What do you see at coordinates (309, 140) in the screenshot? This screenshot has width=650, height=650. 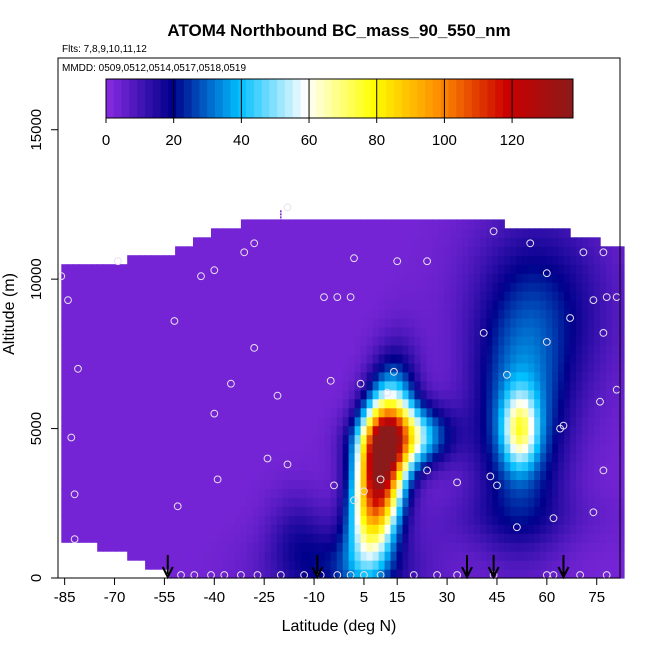 I see `colorbar-tick-label: 60` at bounding box center [309, 140].